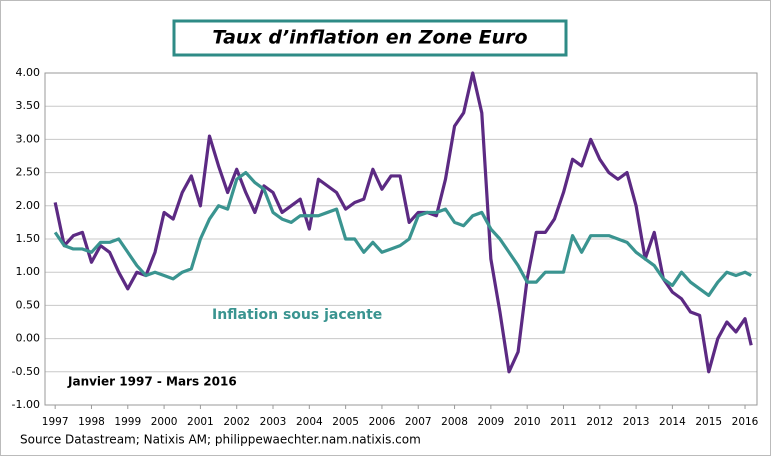 This screenshot has height=460, width=771. Describe the element at coordinates (28, 304) in the screenshot. I see `y-tick-label: 0.50` at that location.